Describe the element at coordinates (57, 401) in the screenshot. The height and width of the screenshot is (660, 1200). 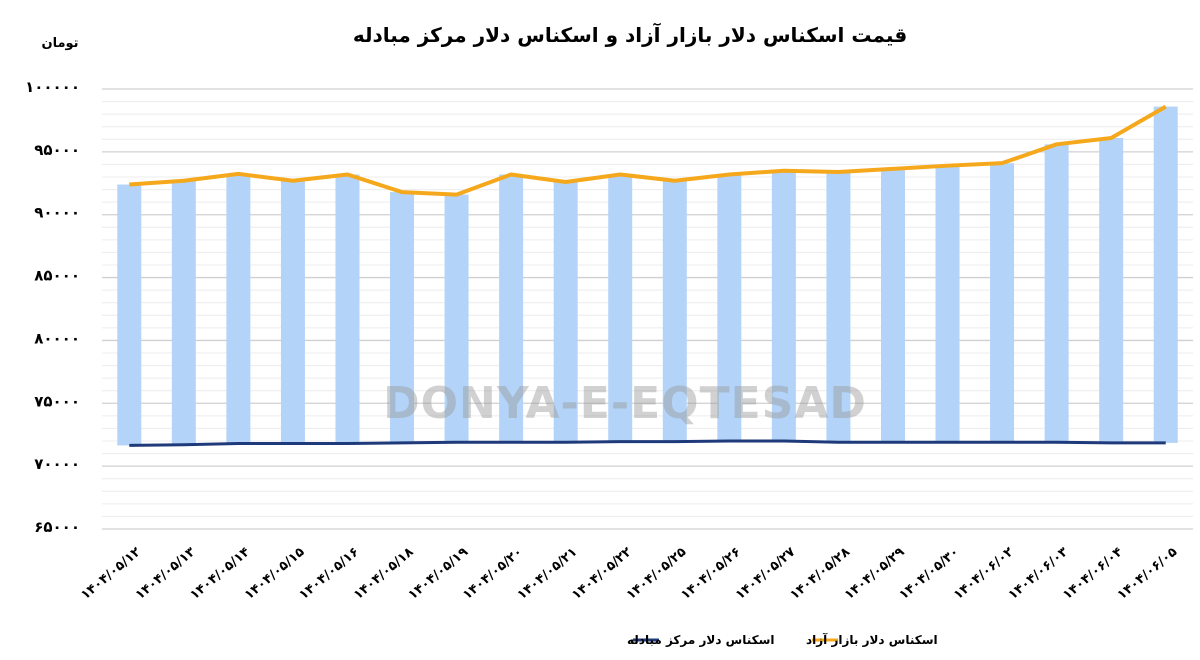
I see `y-tick-label: ۷۵۰۰۰` at that location.